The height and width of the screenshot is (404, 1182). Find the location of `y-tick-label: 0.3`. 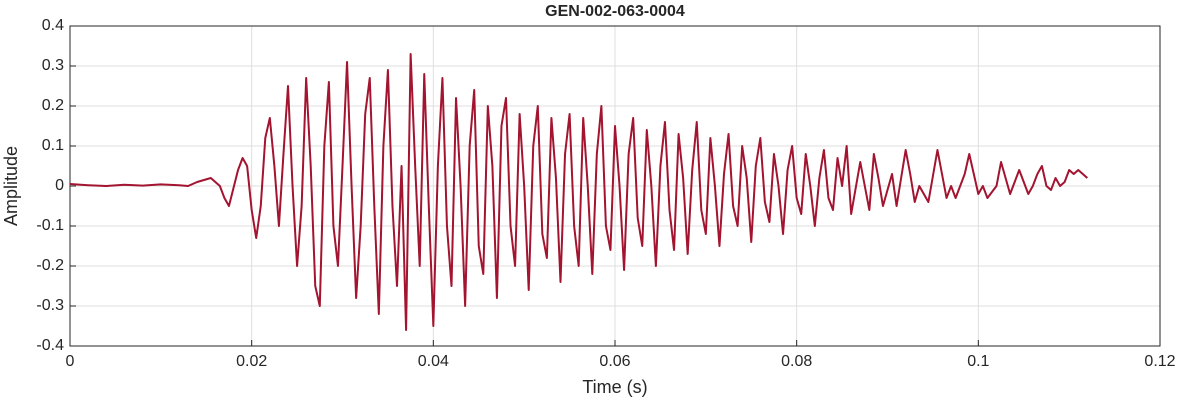

y-tick-label: 0.3 is located at coordinates (53, 65).